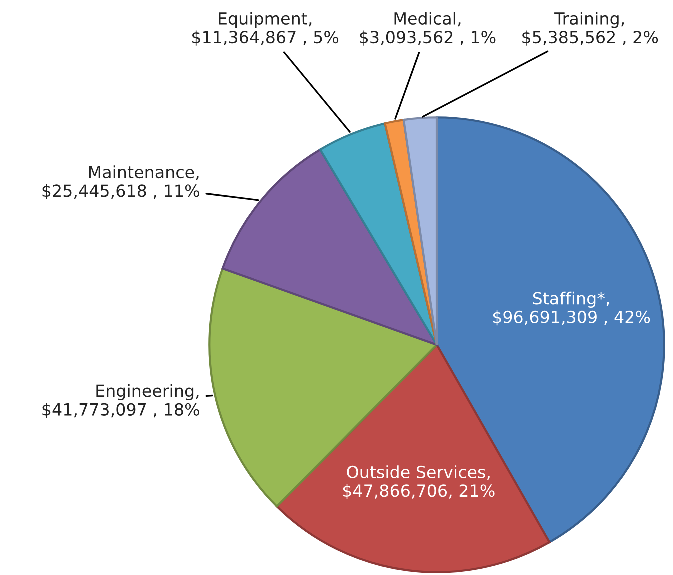 The image size is (673, 575). I want to click on slice-label: Maintenance, $25,445,618 , 11%, so click(121, 183).